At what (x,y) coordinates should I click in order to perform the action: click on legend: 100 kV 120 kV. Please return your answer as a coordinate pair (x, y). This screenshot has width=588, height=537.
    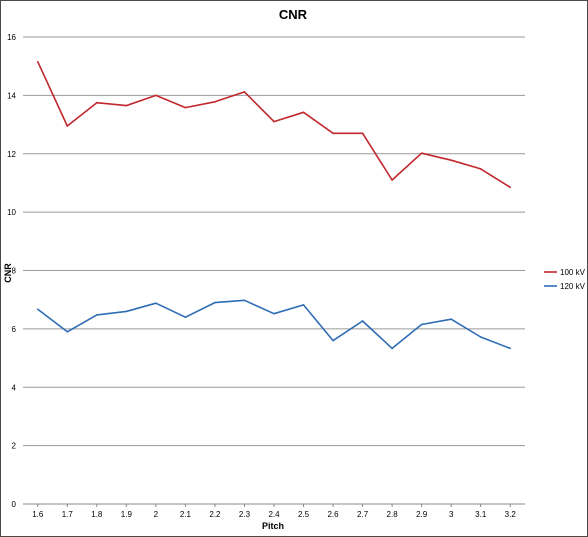
    Looking at the image, I should click on (565, 279).